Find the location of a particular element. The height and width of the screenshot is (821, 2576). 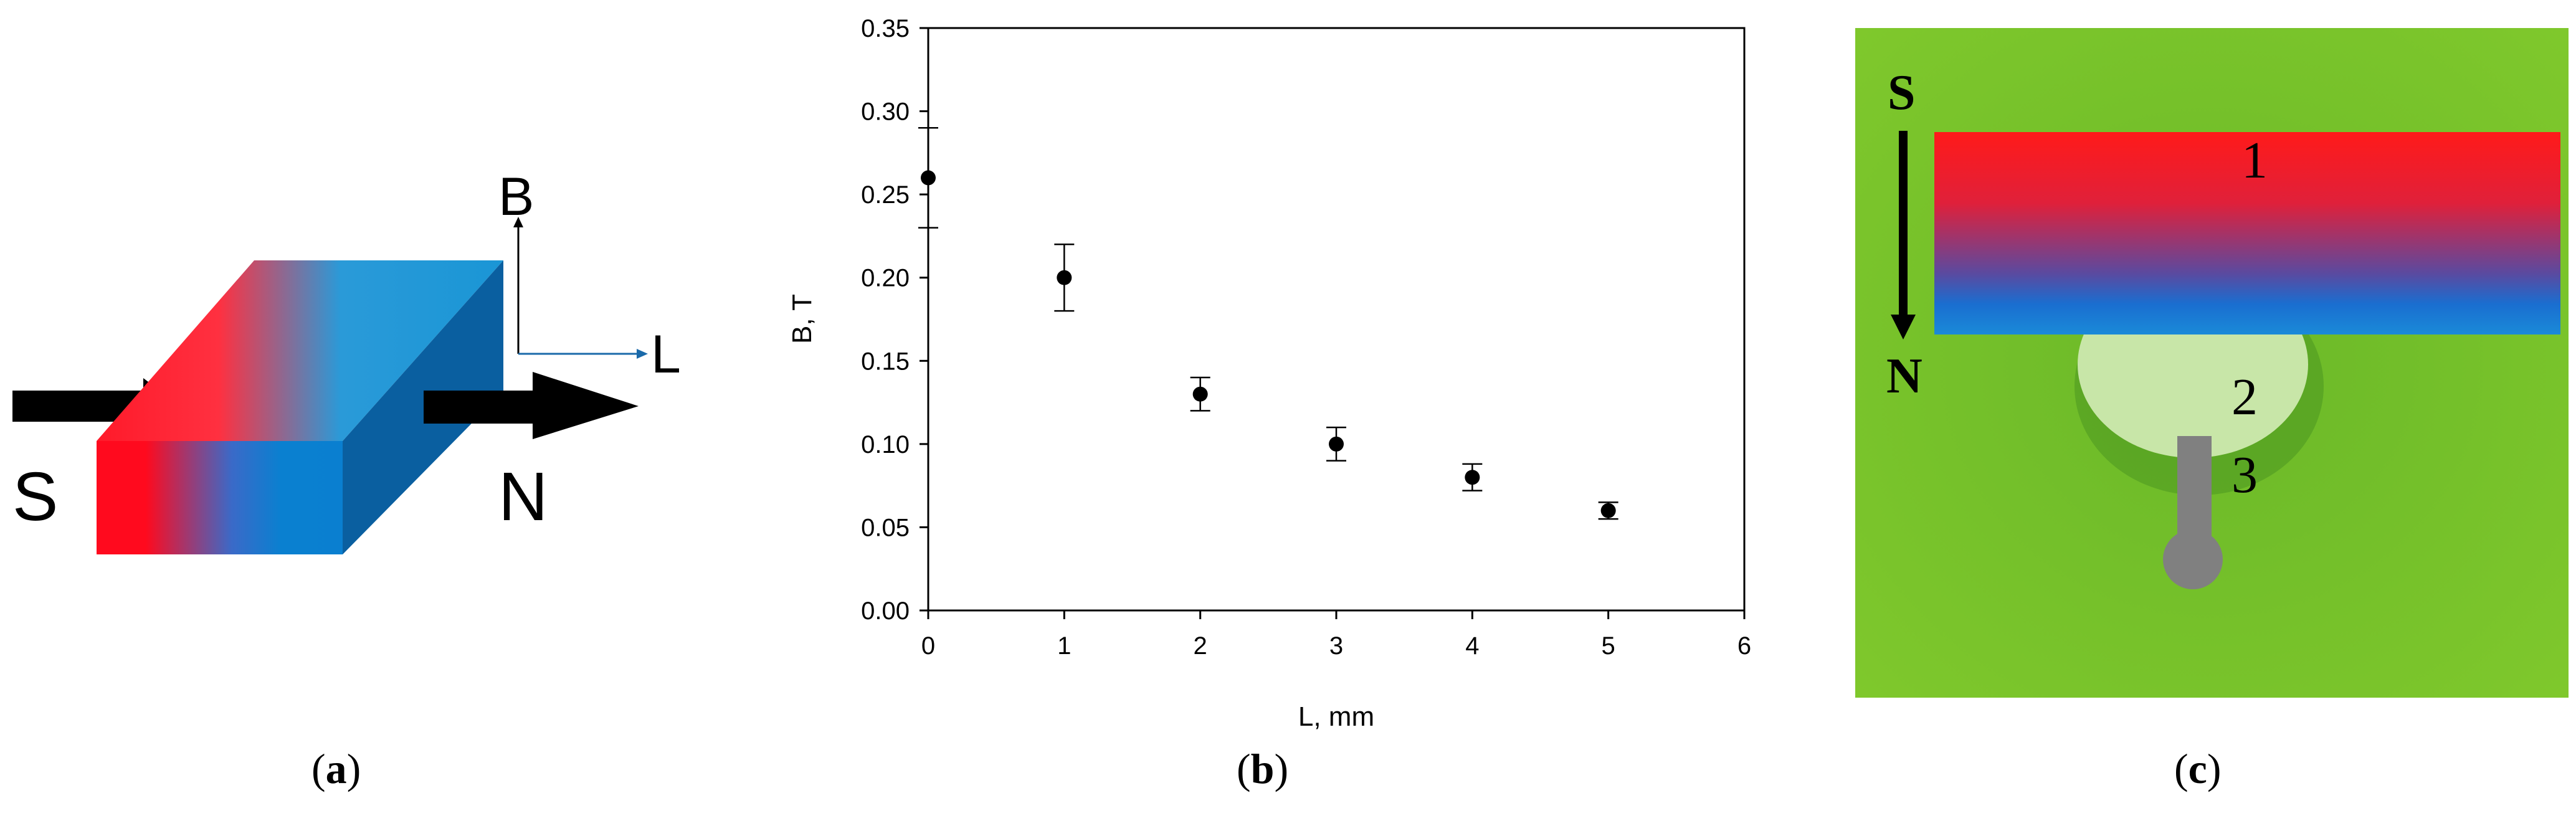

y-tick-label: 0.30 is located at coordinates (885, 112).